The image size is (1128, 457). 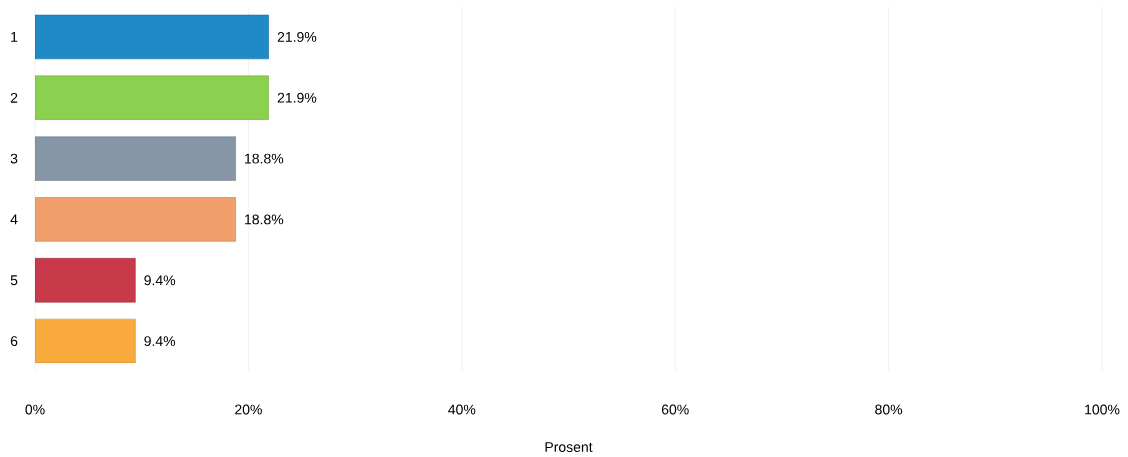 What do you see at coordinates (14, 341) in the screenshot?
I see `y-tick-label: 6` at bounding box center [14, 341].